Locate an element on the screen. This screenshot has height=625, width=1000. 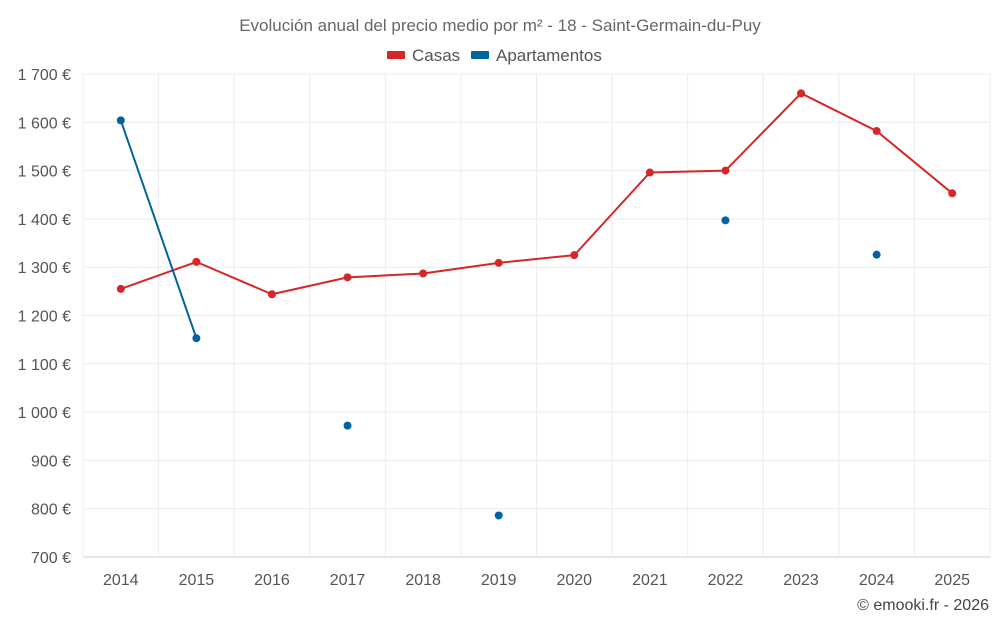
x-tick-label: 2015 is located at coordinates (197, 580).